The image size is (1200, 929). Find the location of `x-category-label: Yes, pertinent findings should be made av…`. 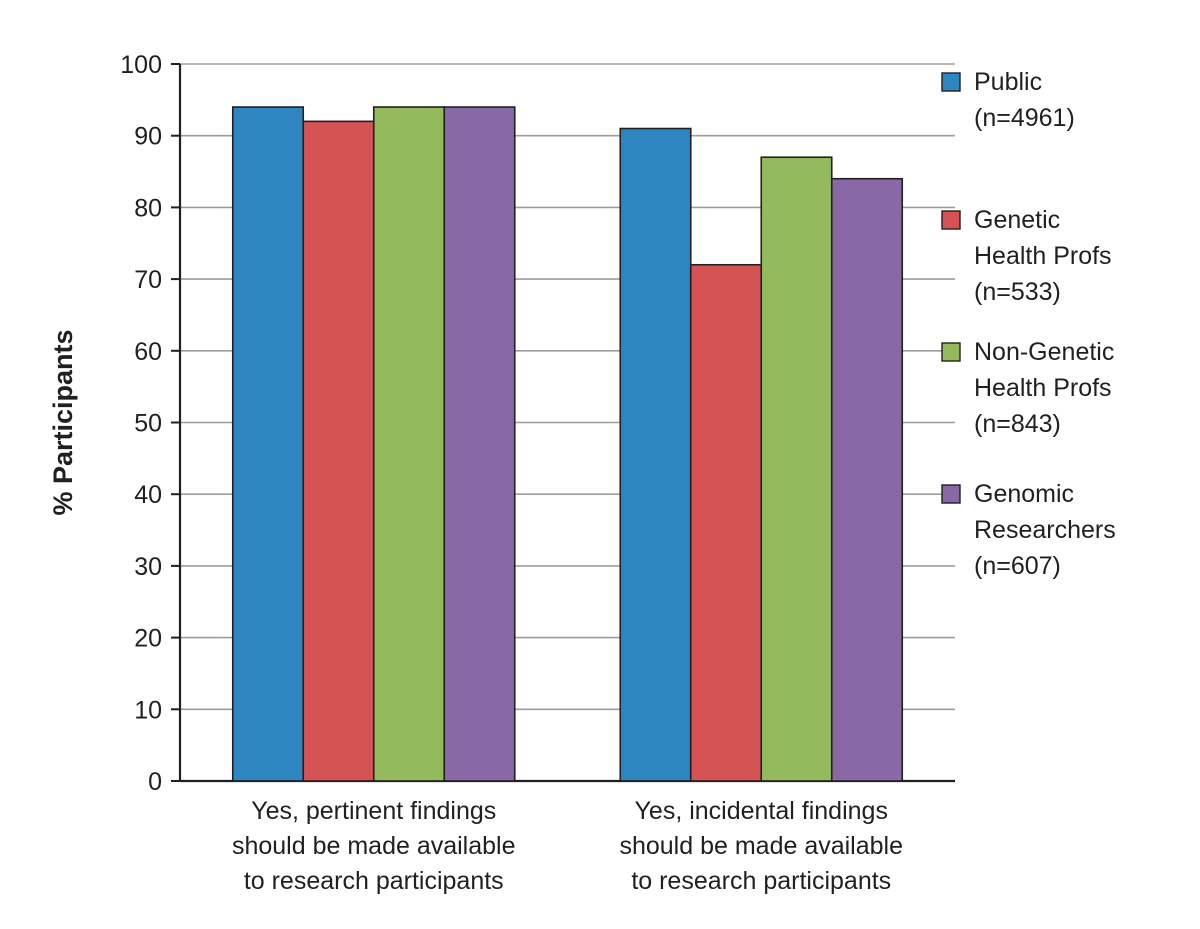

x-category-label: Yes, pertinent findings should be made av… is located at coordinates (374, 846).